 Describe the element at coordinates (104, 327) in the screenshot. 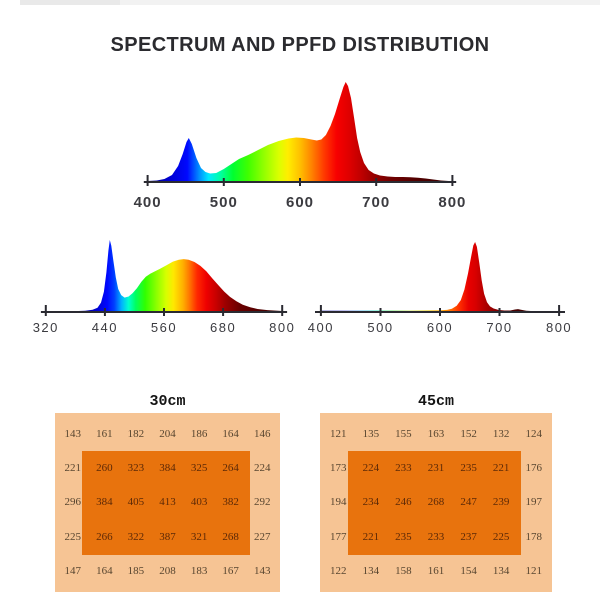

I see `tick-label: 440` at that location.